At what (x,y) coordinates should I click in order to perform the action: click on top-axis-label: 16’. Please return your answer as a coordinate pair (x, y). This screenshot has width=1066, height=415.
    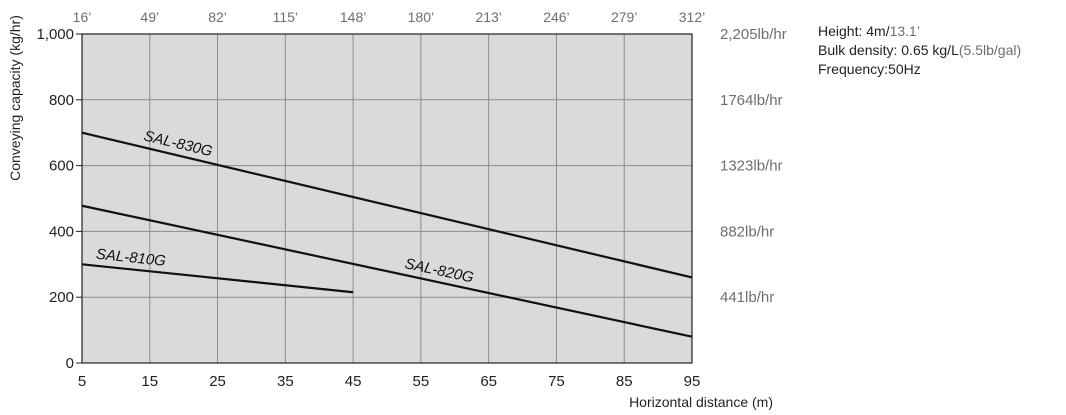
    Looking at the image, I should click on (82, 17).